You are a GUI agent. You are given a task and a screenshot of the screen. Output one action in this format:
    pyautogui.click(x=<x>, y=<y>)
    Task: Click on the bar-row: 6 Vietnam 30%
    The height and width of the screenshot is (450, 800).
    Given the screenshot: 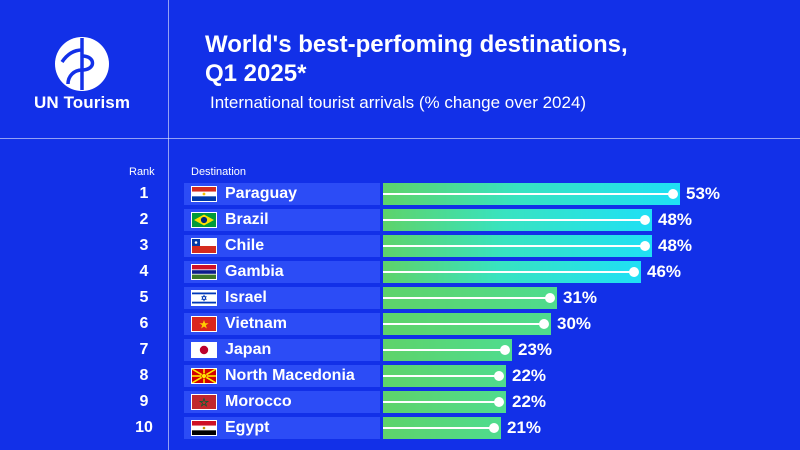 What is the action you would take?
    pyautogui.click(x=400, y=324)
    